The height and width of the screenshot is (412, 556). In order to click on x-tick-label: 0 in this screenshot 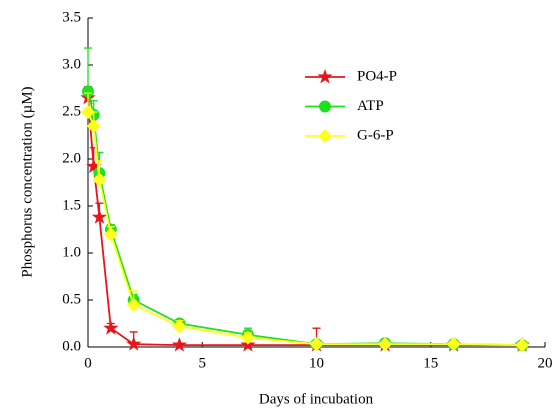, I will do `click(88, 363)`.